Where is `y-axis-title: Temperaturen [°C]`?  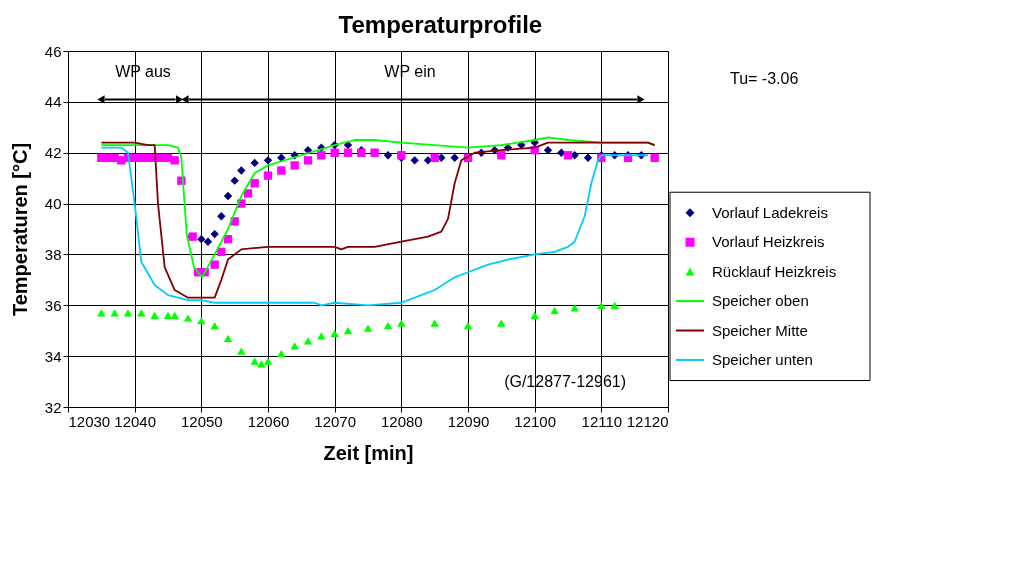
y-axis-title: Temperaturen [°C] is located at coordinates (19, 229).